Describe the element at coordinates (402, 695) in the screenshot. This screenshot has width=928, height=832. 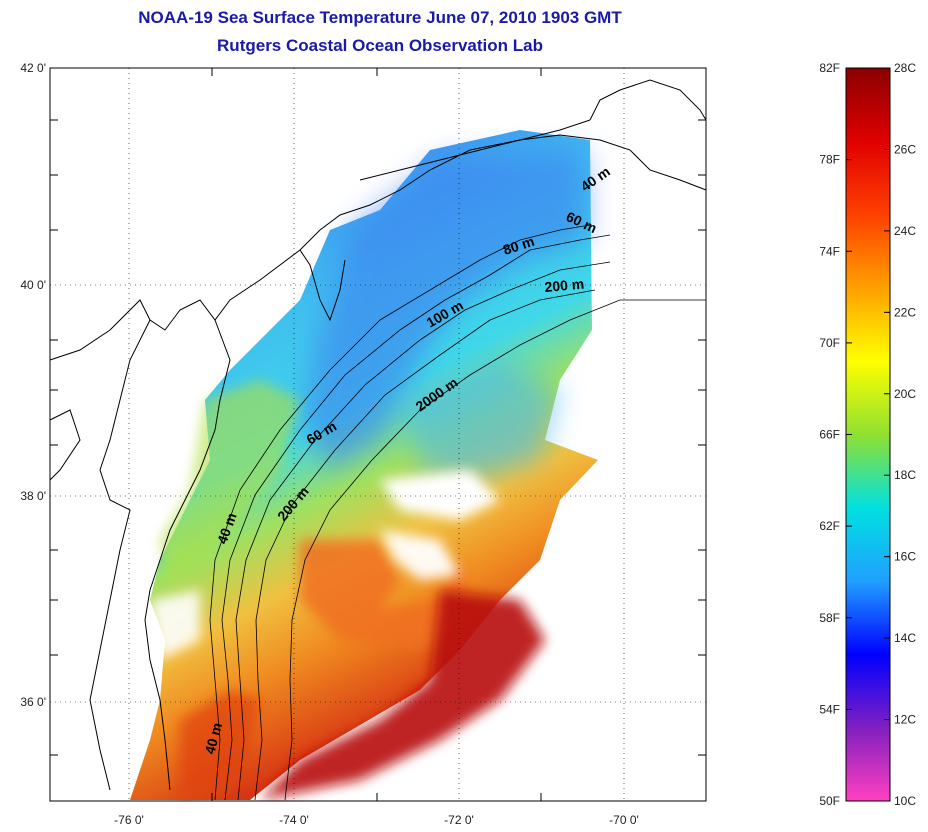
I see `gulf-stream` at that location.